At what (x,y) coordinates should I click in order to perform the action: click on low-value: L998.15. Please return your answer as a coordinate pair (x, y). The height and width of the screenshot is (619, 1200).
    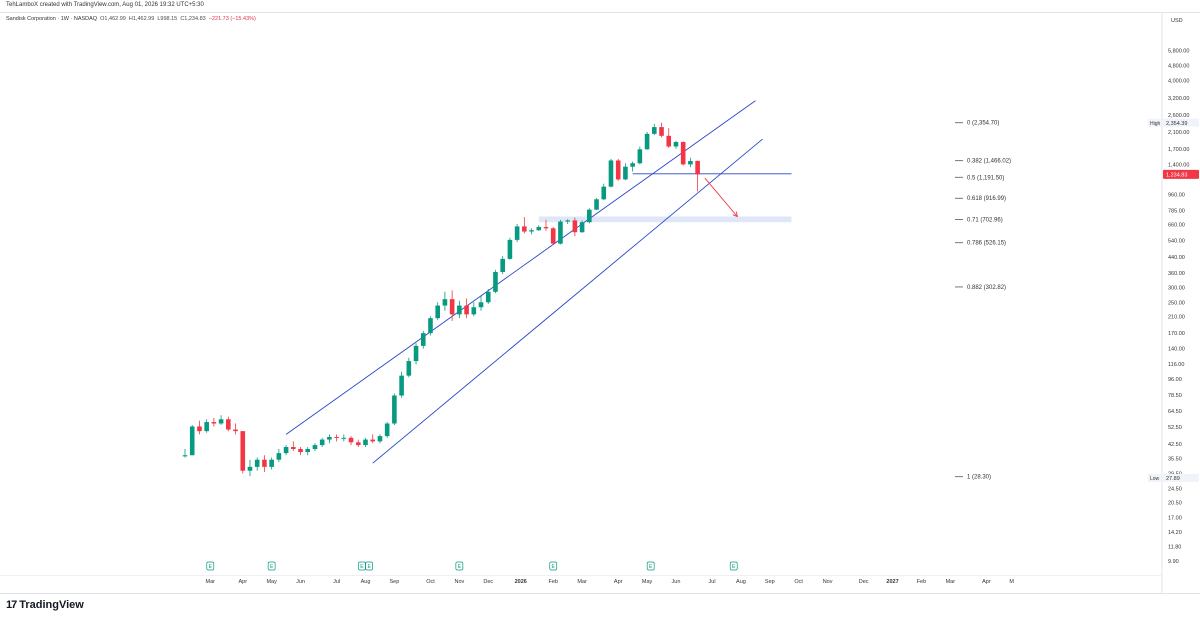
    Looking at the image, I should click on (167, 19).